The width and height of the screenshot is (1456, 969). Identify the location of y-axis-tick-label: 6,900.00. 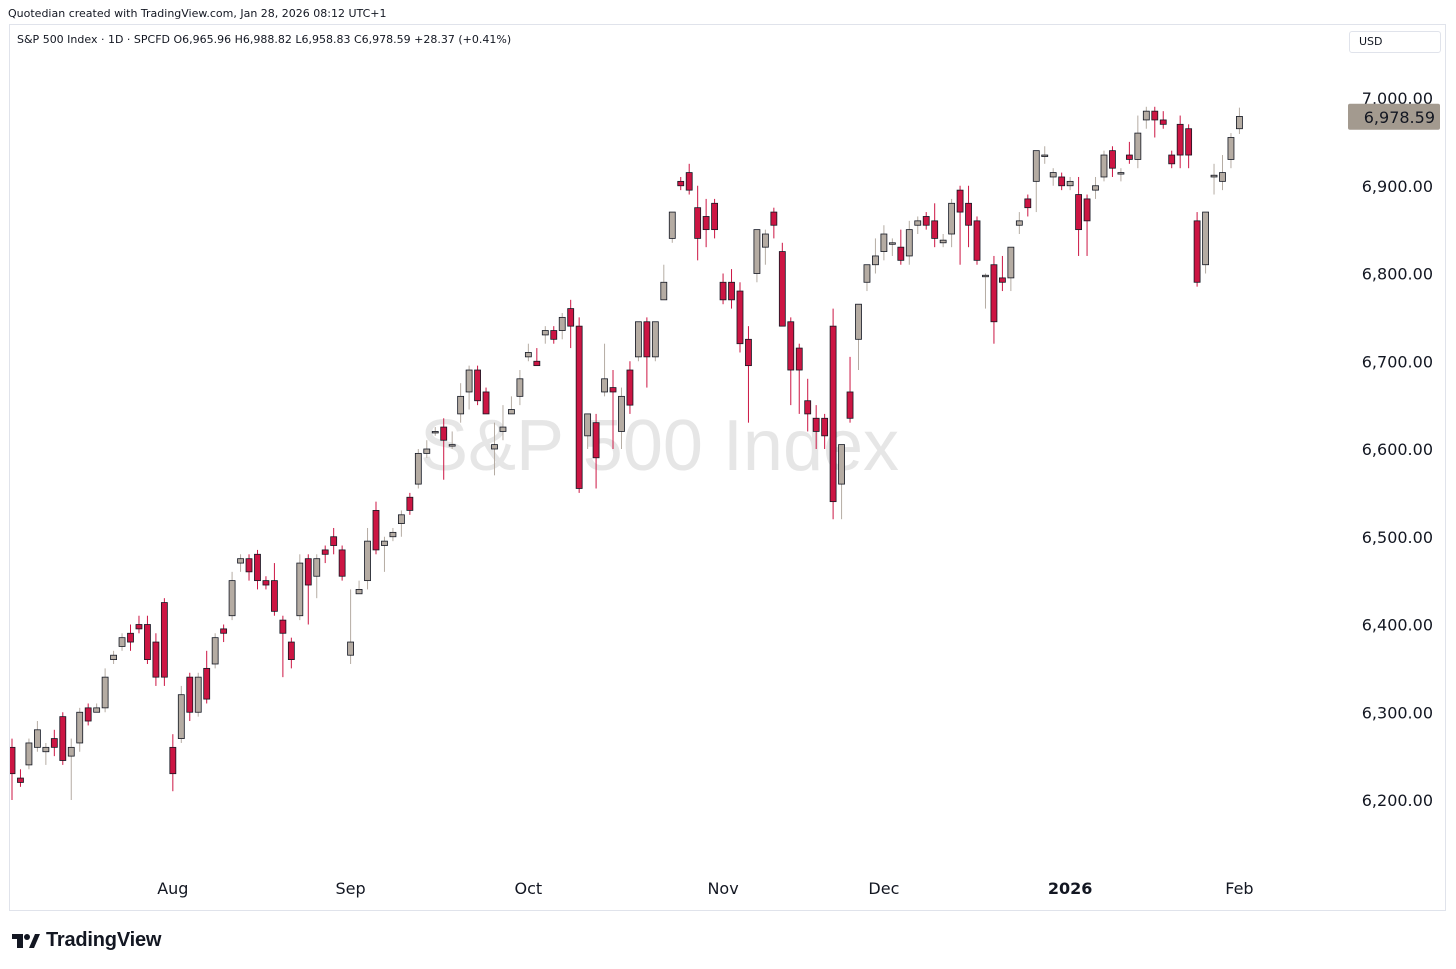
(1397, 186).